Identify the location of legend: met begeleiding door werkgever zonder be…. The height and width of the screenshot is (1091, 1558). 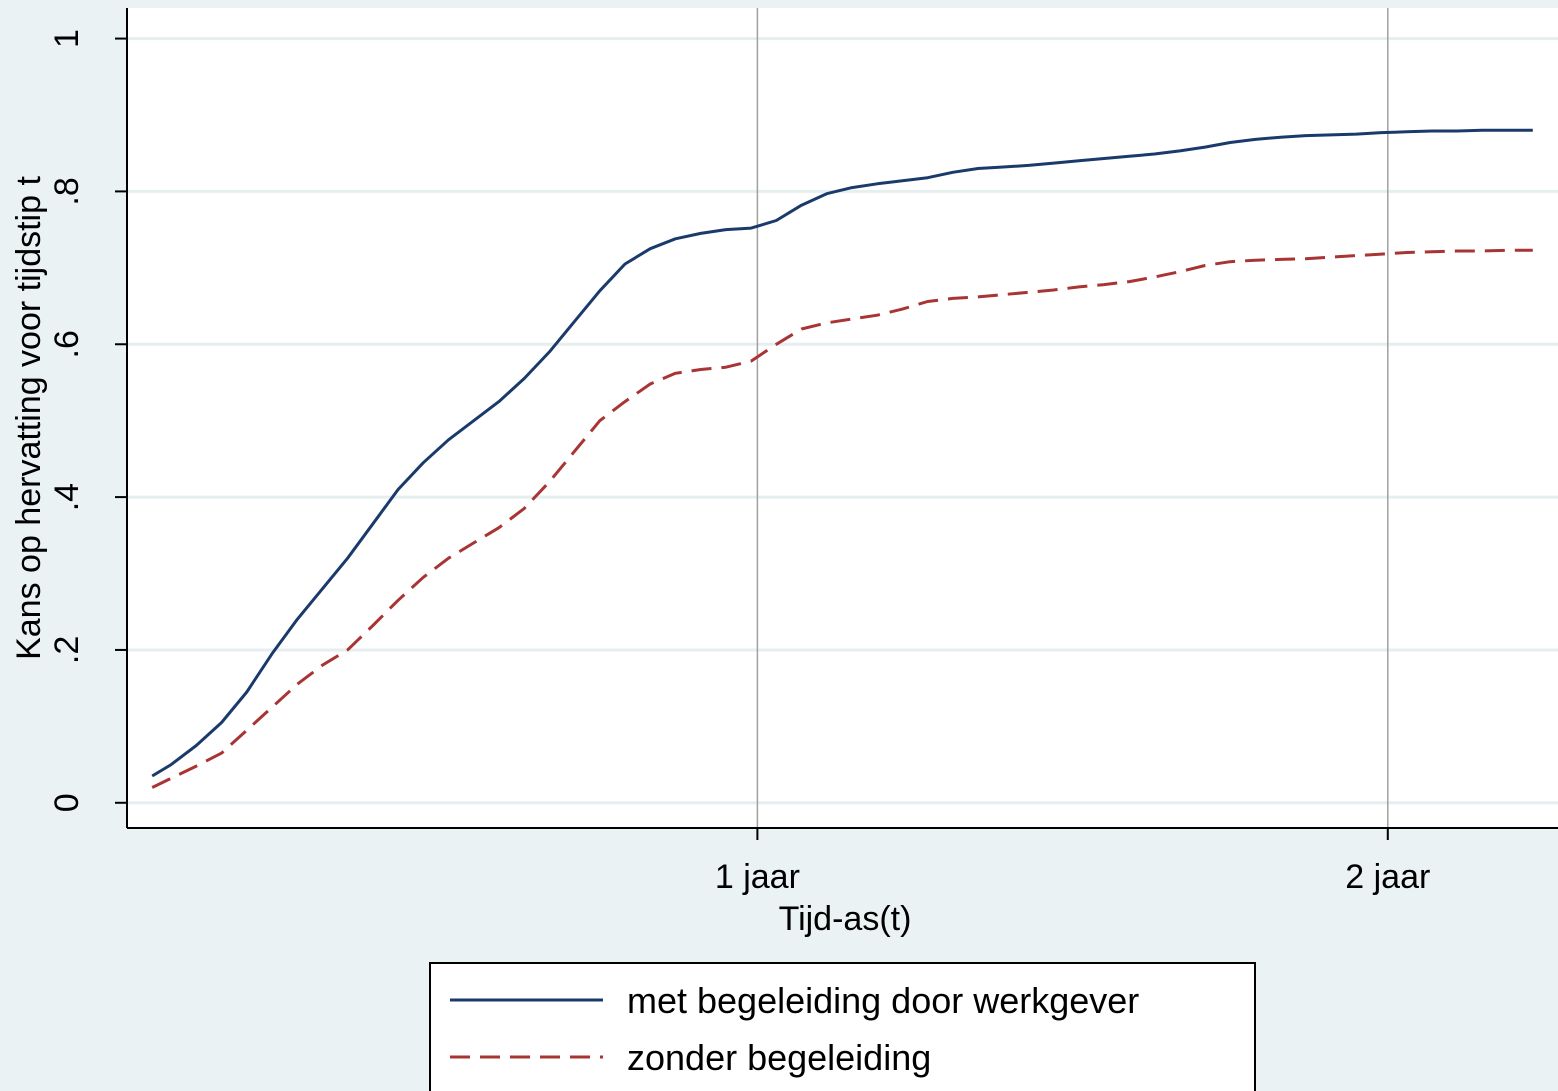
(842, 1026).